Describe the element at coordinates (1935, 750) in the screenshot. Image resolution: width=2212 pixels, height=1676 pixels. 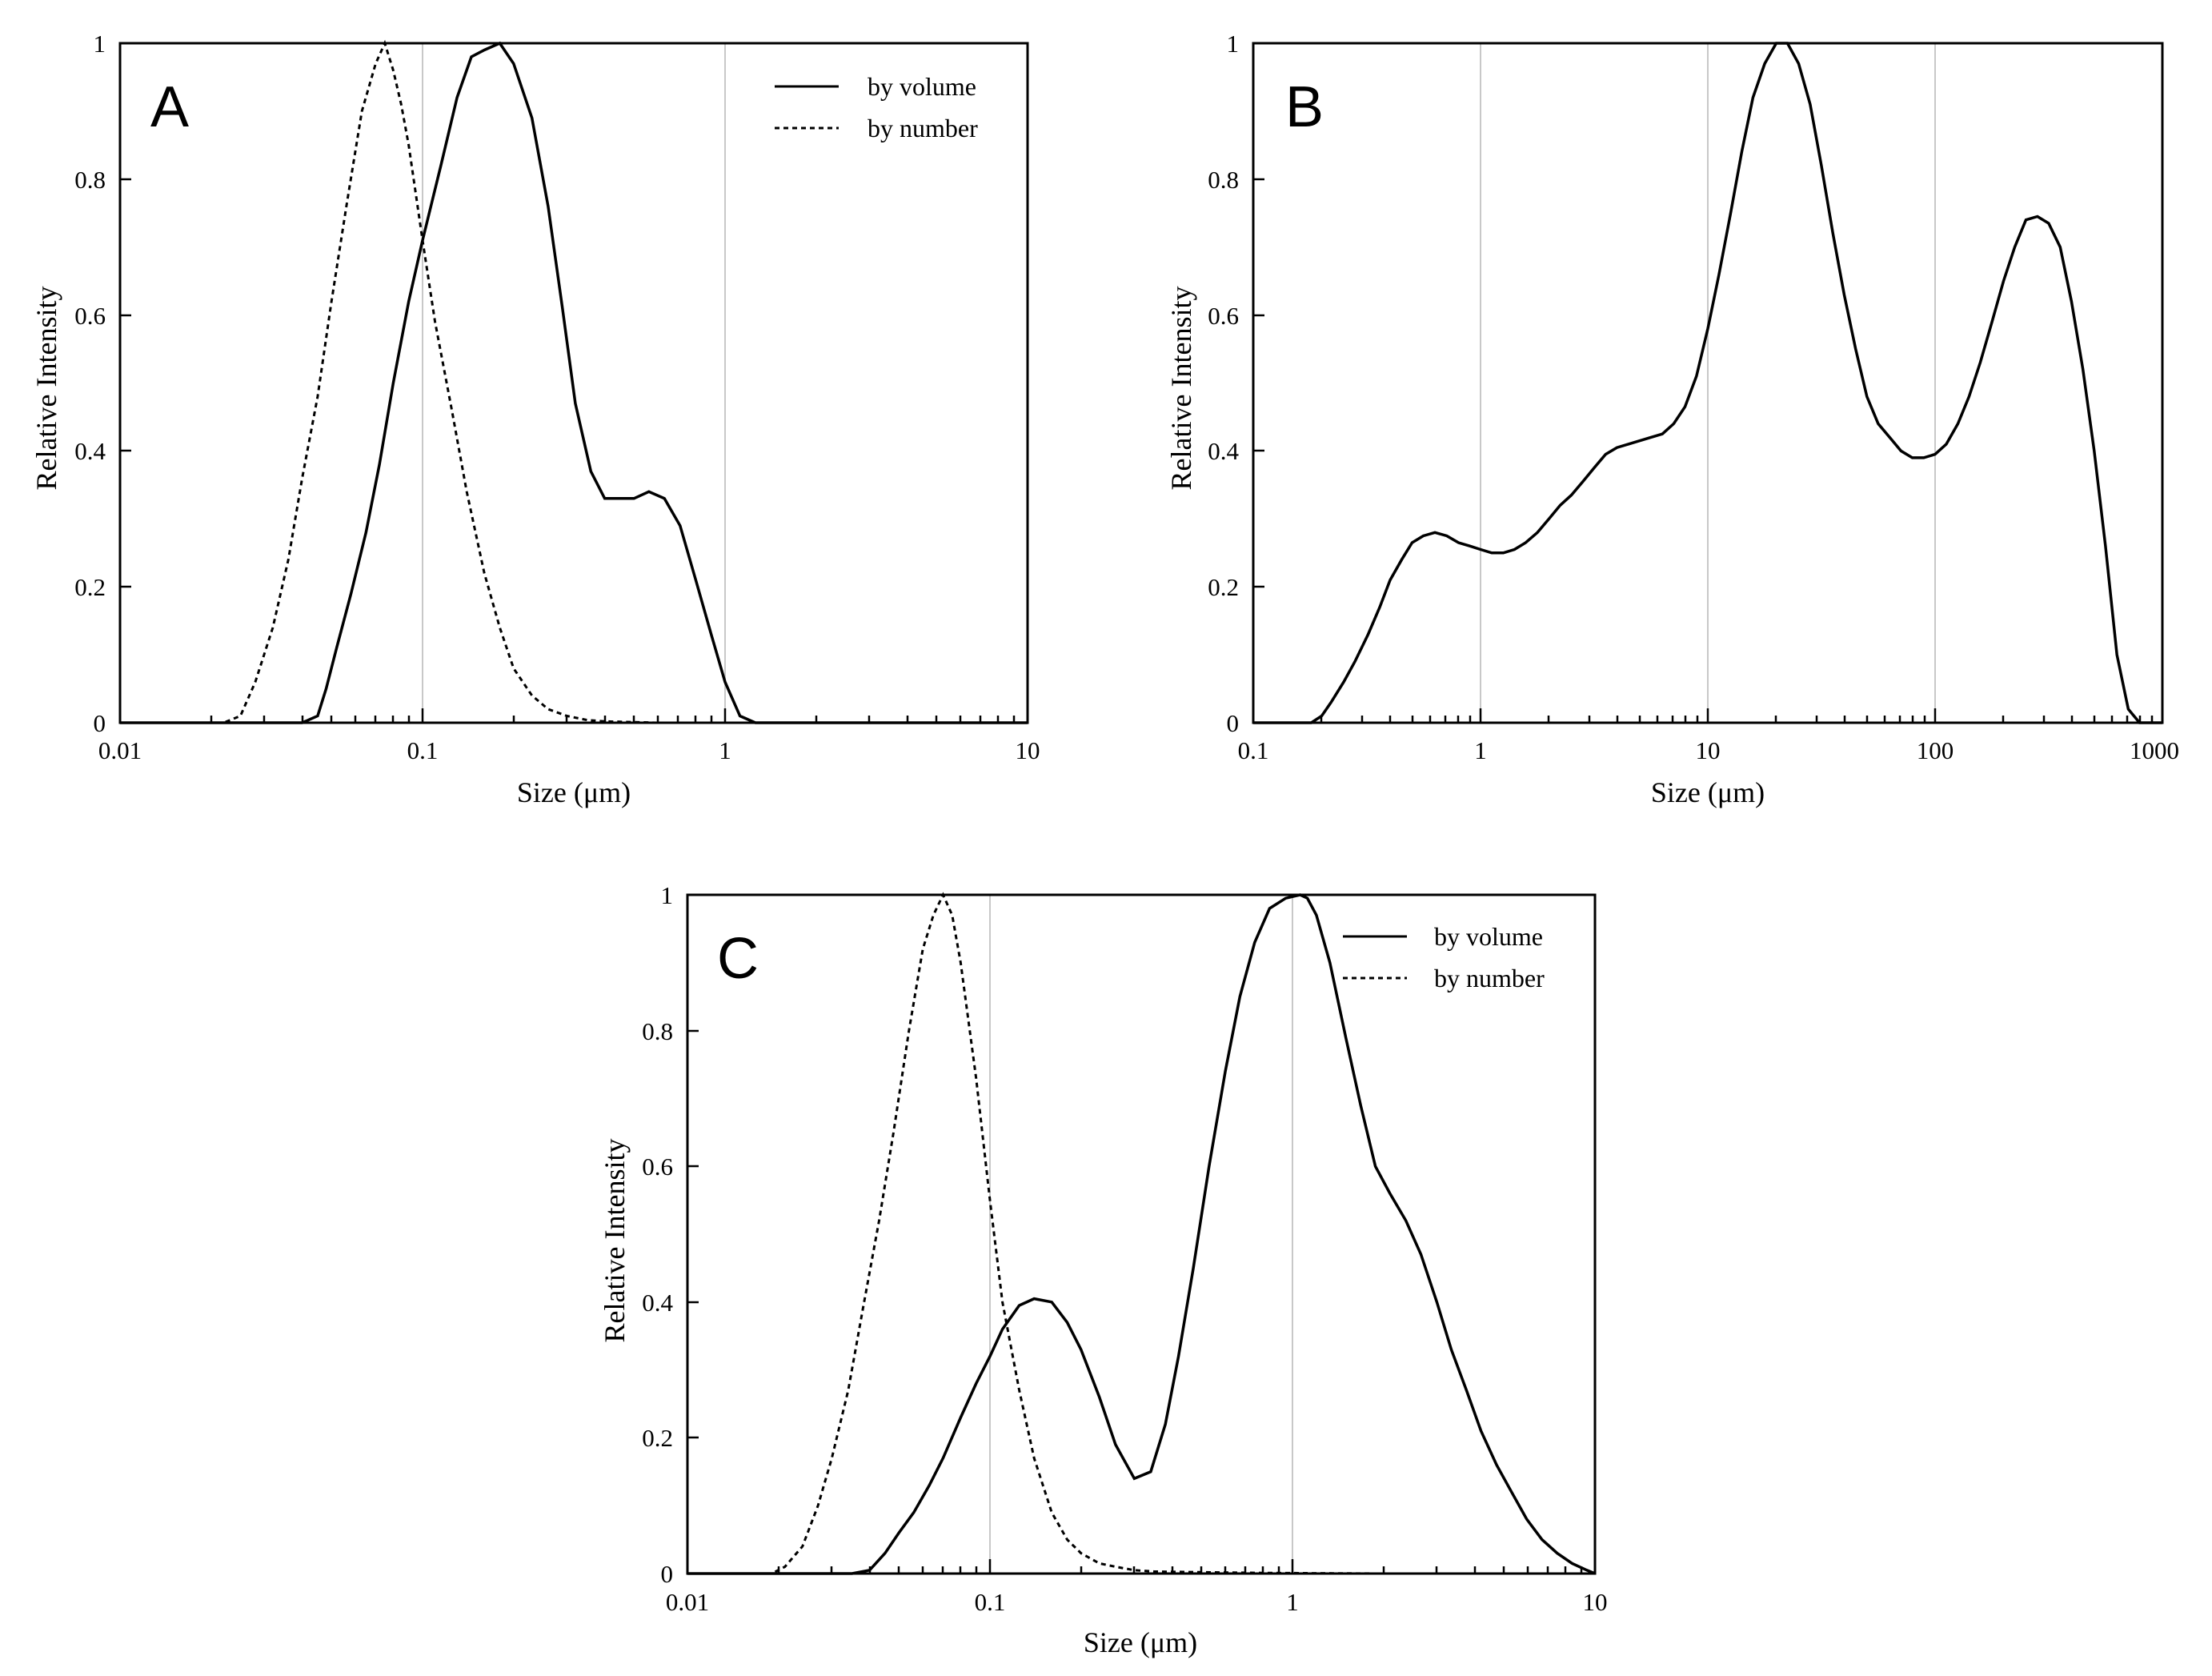
I see `x-tick-label: 100` at that location.